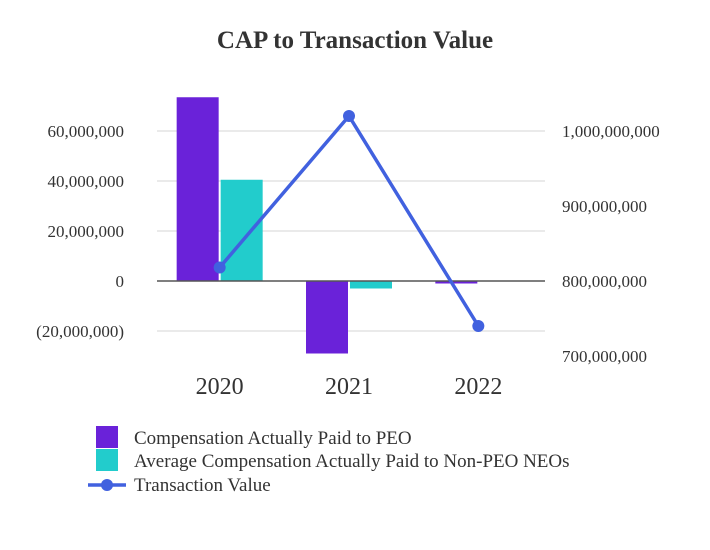 This screenshot has width=710, height=550. Describe the element at coordinates (86, 231) in the screenshot. I see `left-tick-label: 20,000,000` at that location.